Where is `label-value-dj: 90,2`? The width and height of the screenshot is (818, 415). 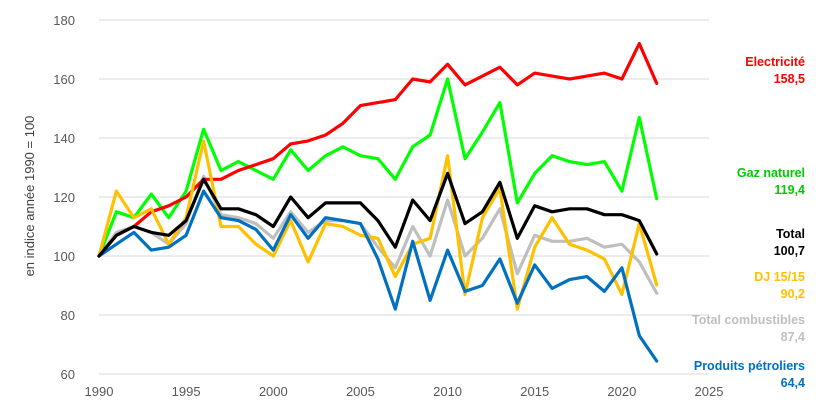 label-value-dj: 90,2 is located at coordinates (793, 294).